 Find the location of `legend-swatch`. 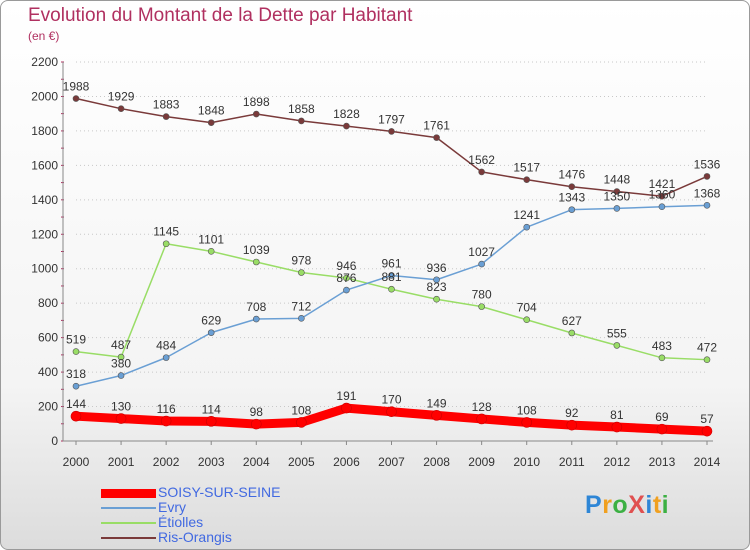

legend-swatch is located at coordinates (128, 523).